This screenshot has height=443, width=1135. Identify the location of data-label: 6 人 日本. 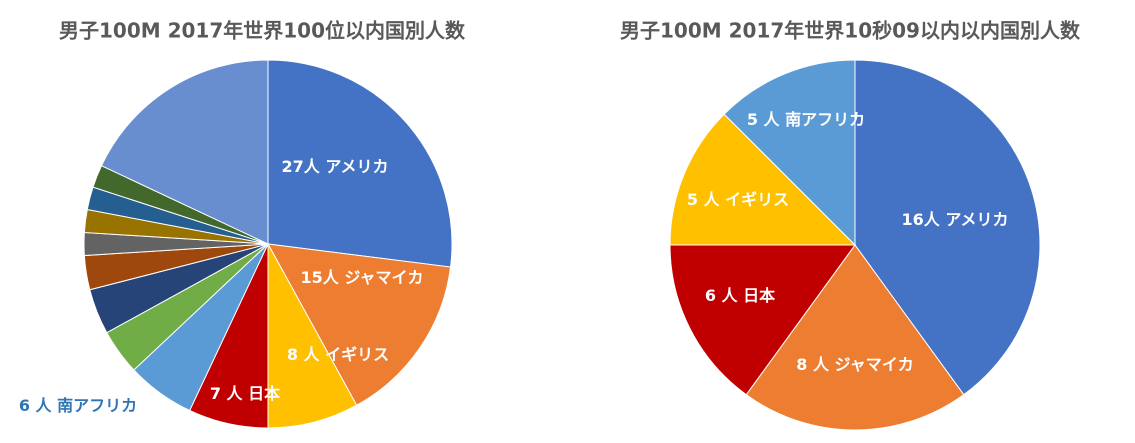
(740, 295).